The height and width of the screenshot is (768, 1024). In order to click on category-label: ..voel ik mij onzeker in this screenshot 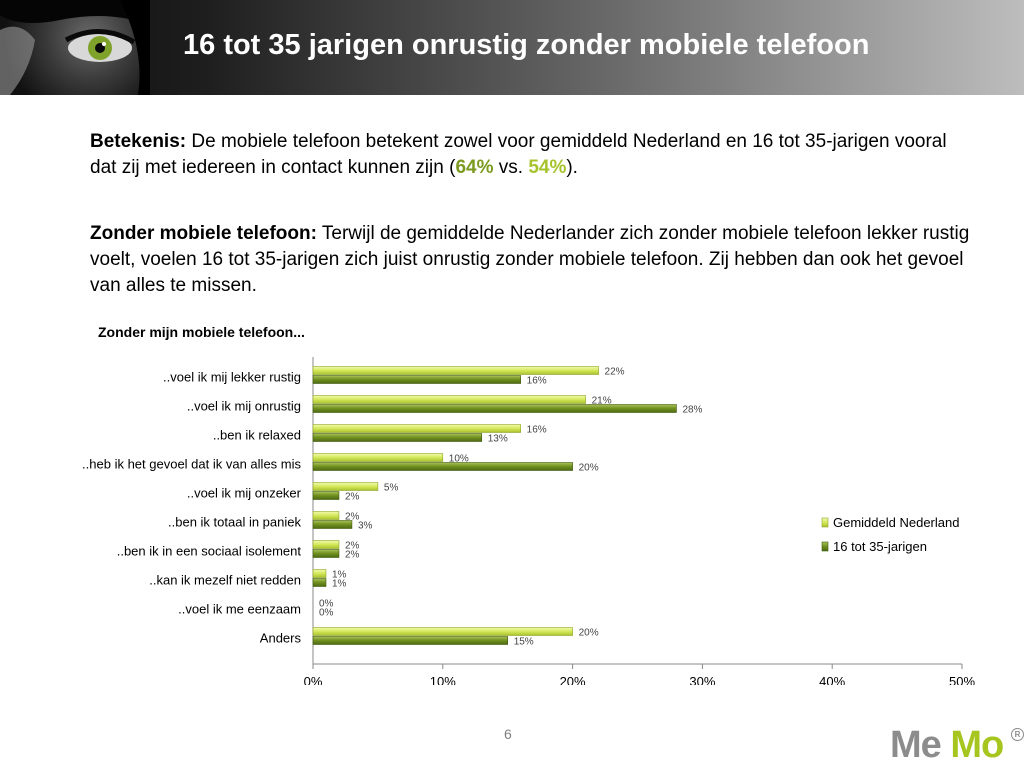, I will do `click(244, 493)`.